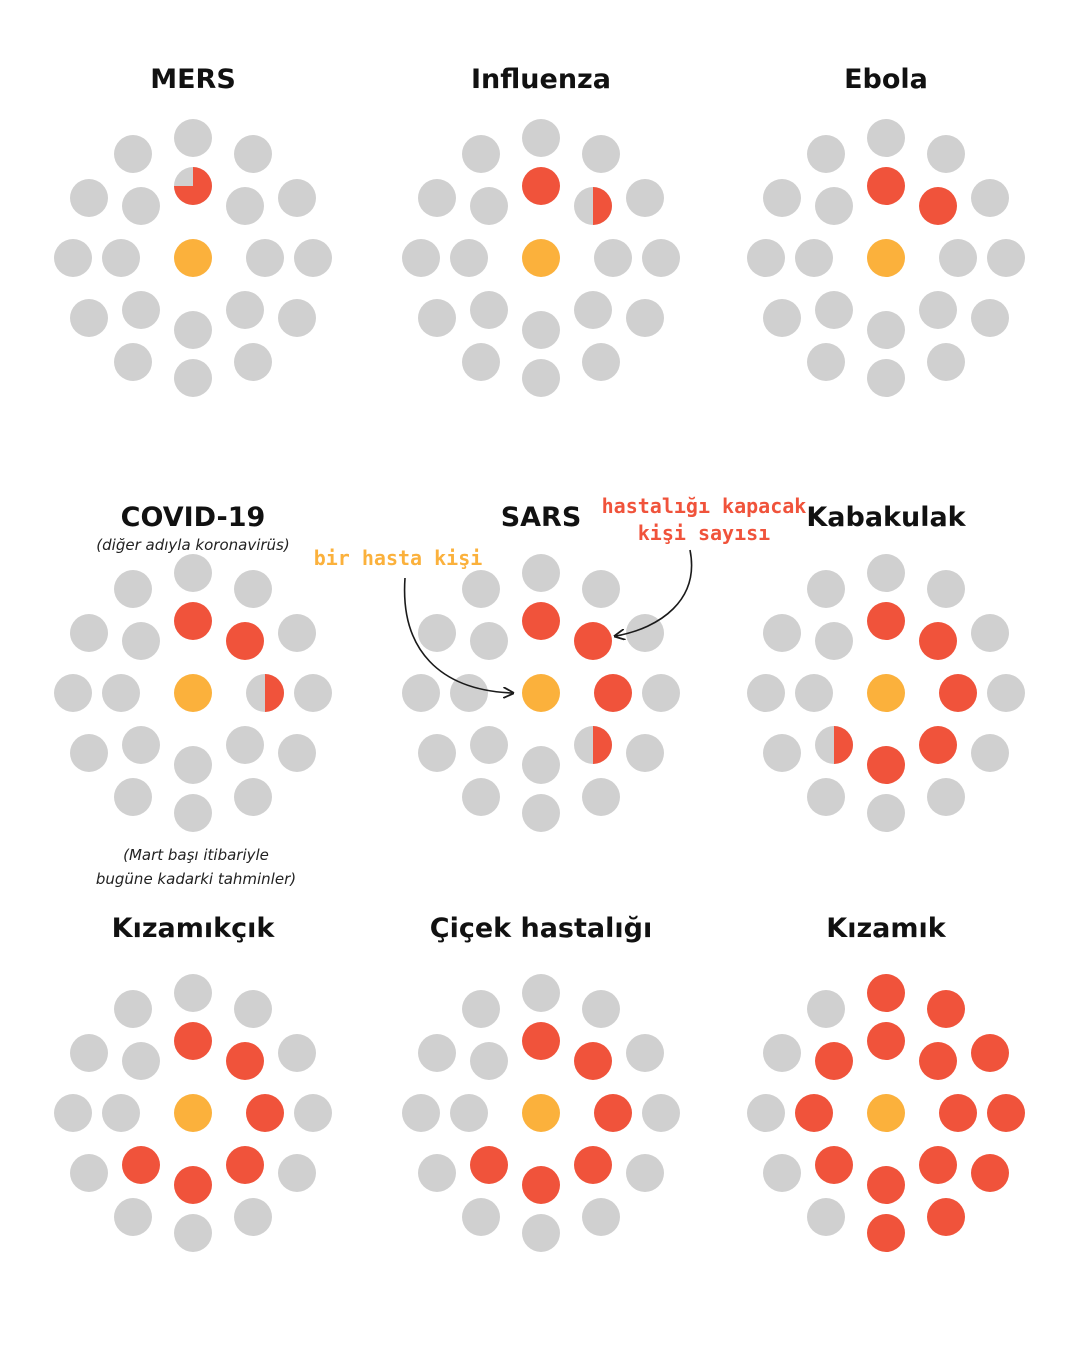 The height and width of the screenshot is (1350, 1080). I want to click on panel-2: Influenza, so click(541, 230).